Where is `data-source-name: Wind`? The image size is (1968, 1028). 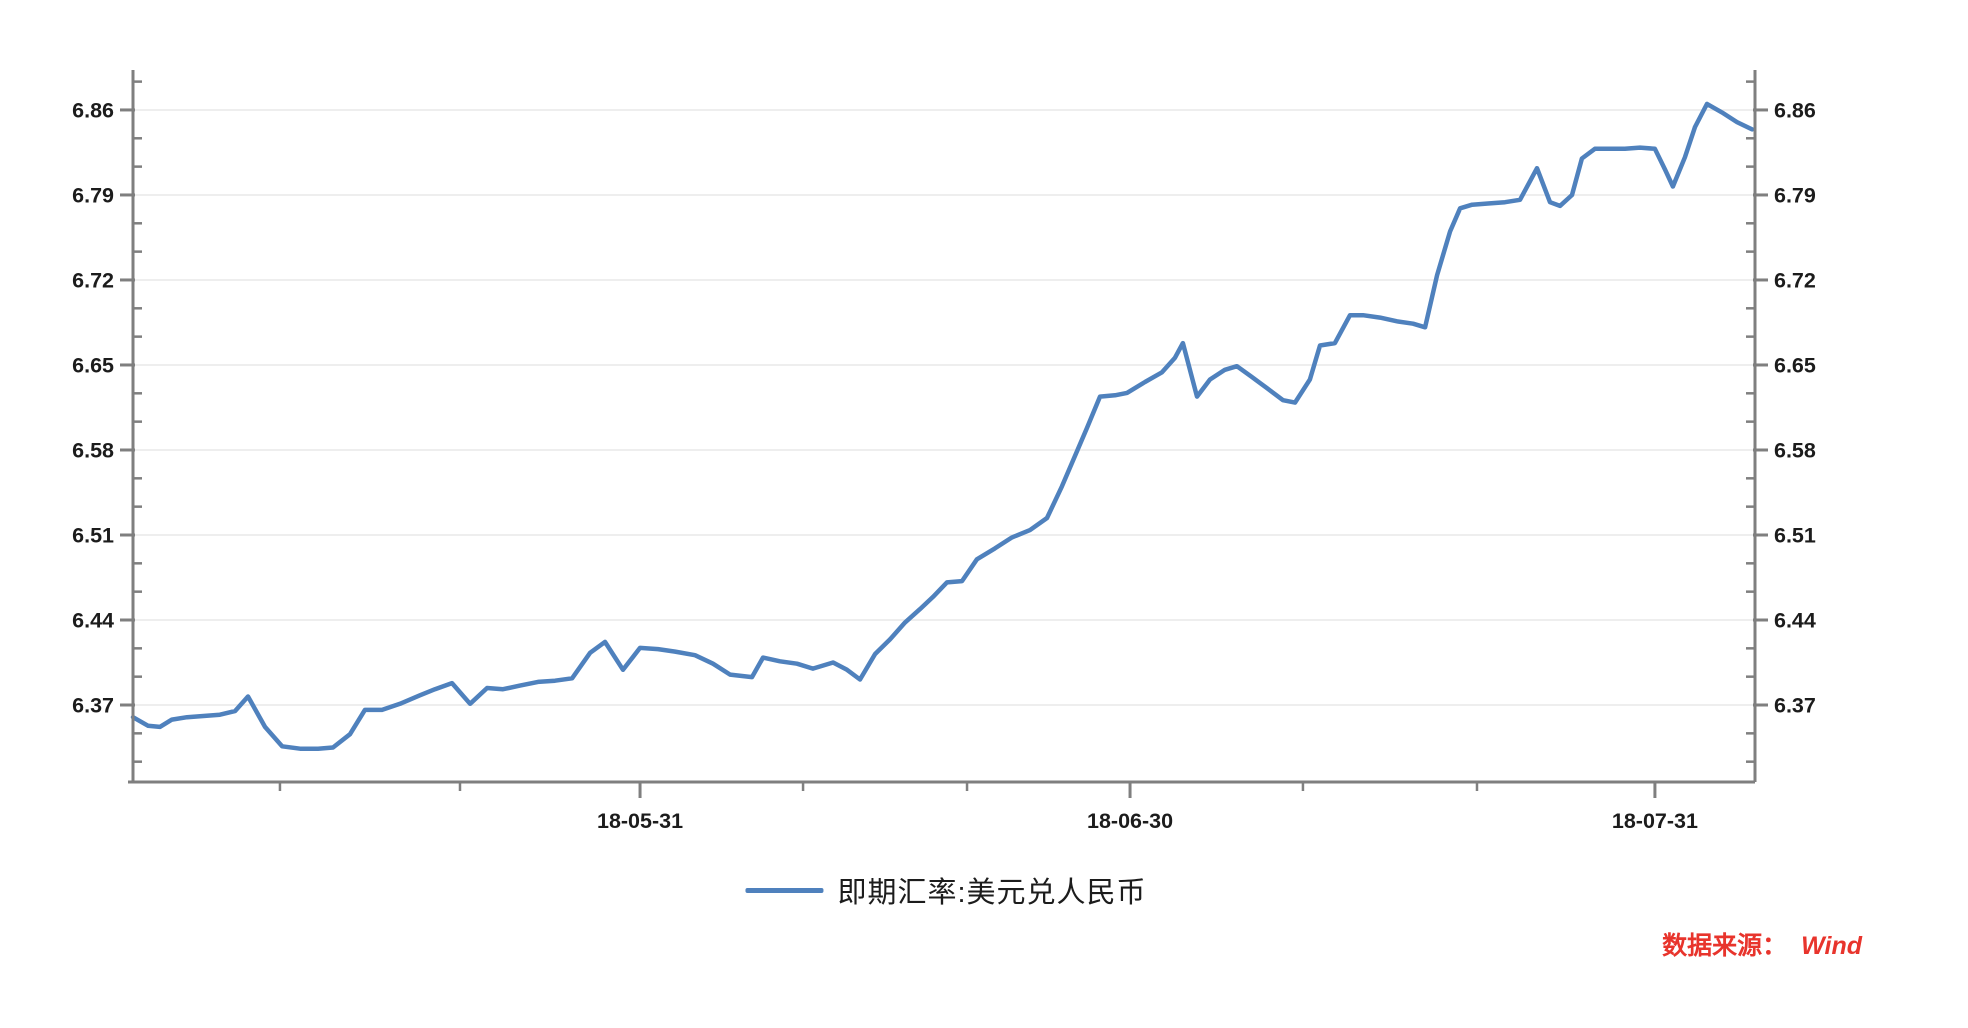
data-source-name: Wind is located at coordinates (1831, 946).